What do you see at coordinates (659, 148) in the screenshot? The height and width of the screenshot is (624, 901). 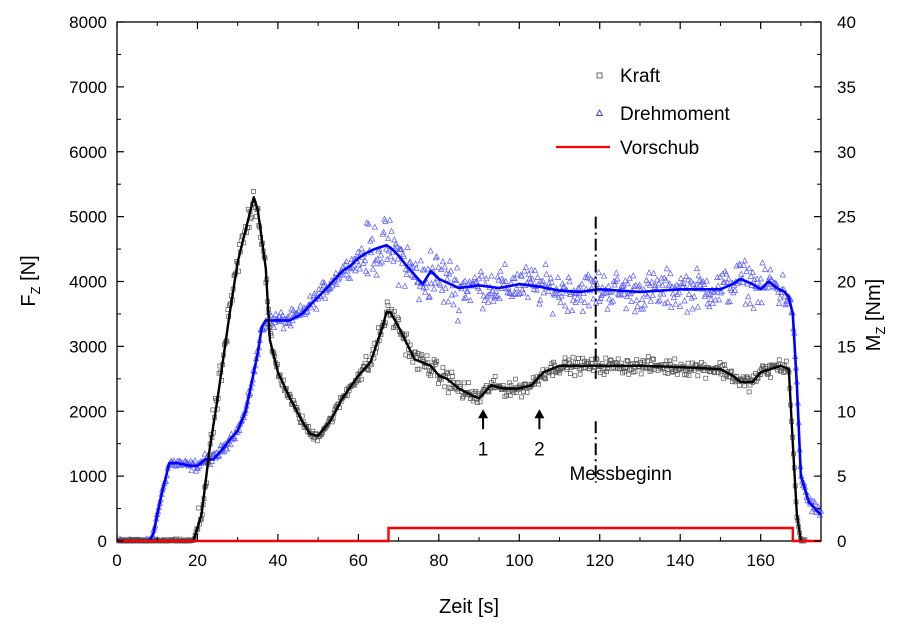 I see `legend-label-vorschub: Vorschub` at bounding box center [659, 148].